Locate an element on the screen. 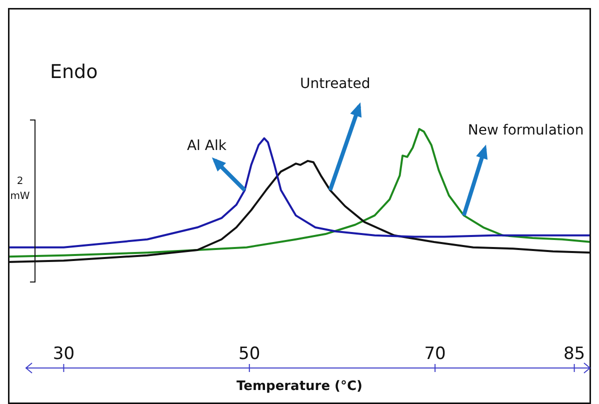 The image size is (599, 404). text: New formulation is located at coordinates (526, 130).